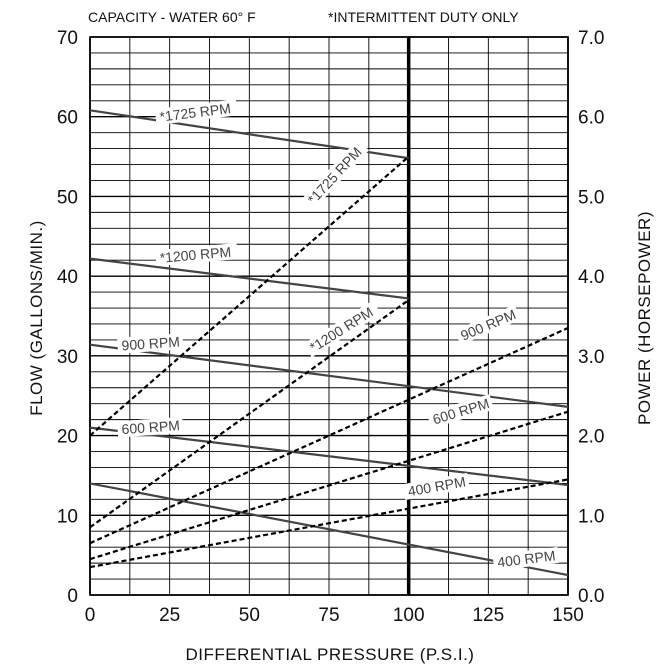 The height and width of the screenshot is (666, 662). Describe the element at coordinates (67, 277) in the screenshot. I see `y-left-tick-label: 40` at that location.